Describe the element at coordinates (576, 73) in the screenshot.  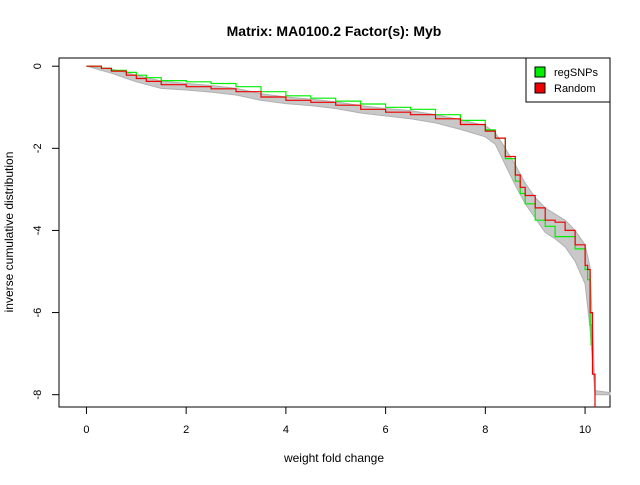
I see `legend-label-regsnps: regSNPs` at that location.